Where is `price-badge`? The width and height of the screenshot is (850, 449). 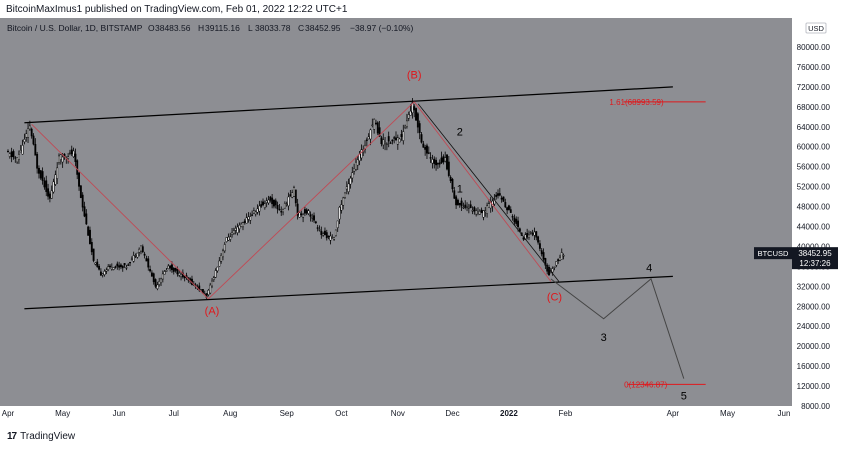
price-badge is located at coordinates (815, 258).